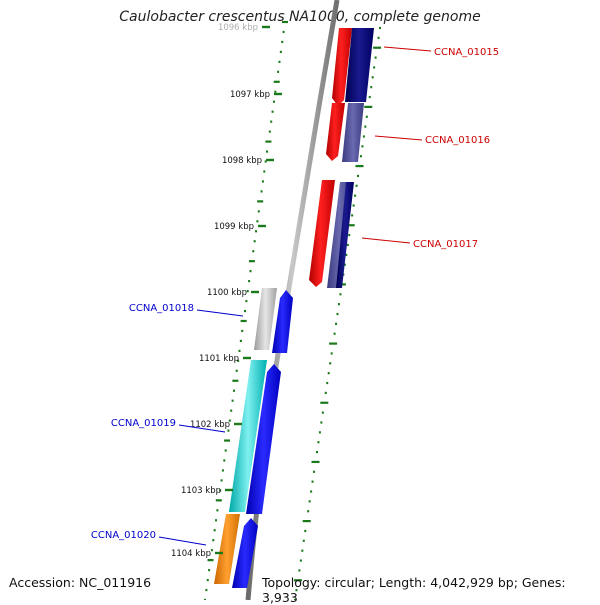  I want to click on gene-label-ccna-01020: CCNA_01020, so click(123, 535).